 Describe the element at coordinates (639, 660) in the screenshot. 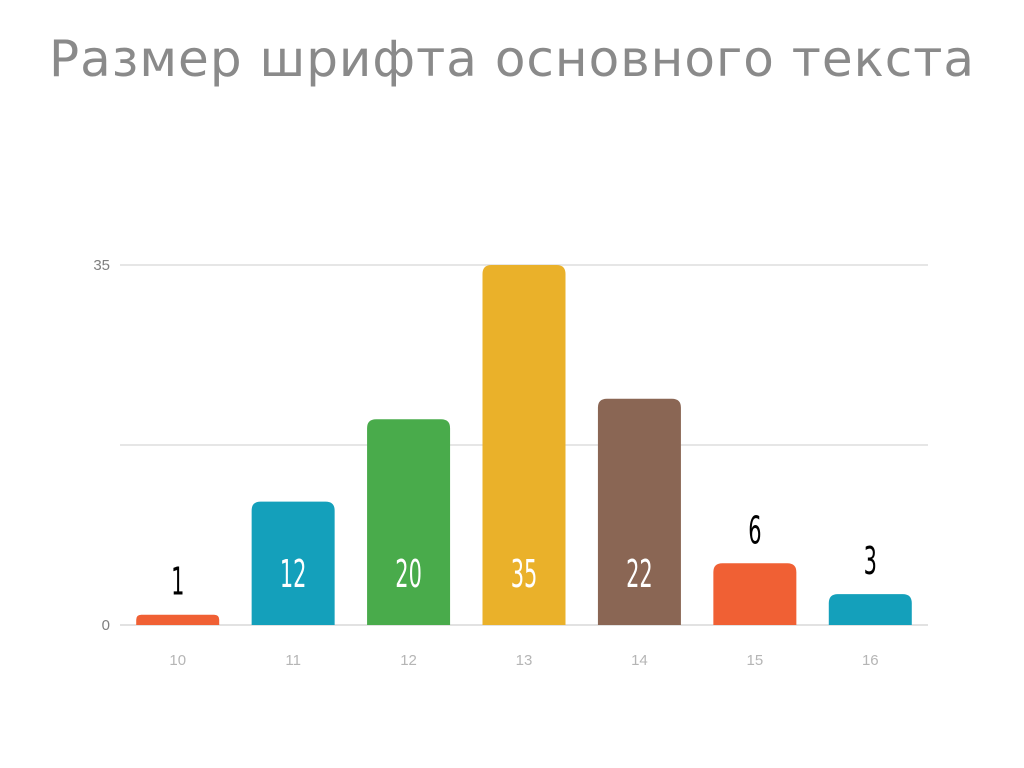

I see `x-tick-label: 14` at that location.